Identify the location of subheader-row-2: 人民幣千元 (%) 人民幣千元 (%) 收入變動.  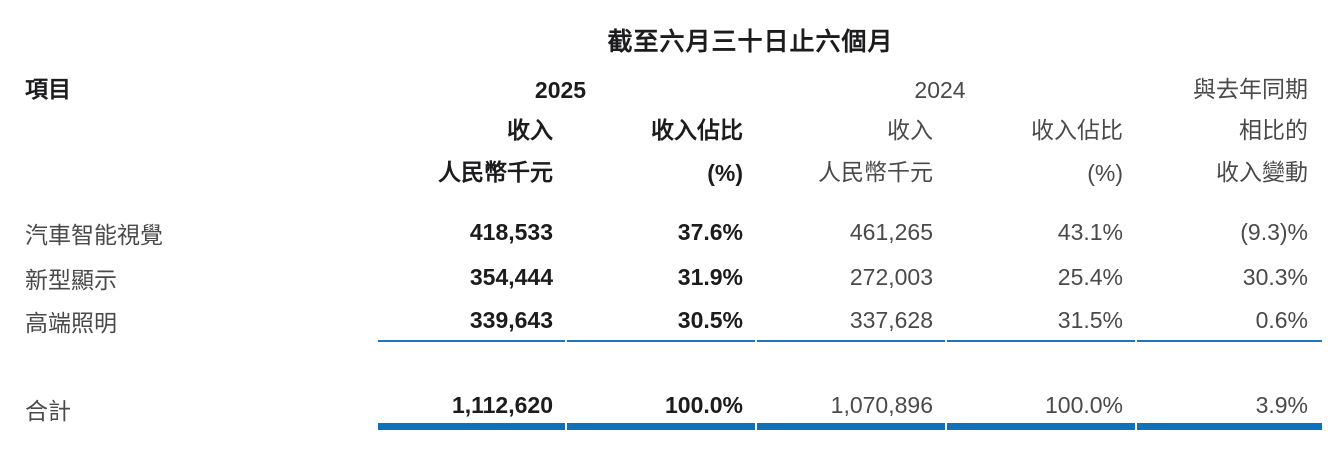
(673, 170).